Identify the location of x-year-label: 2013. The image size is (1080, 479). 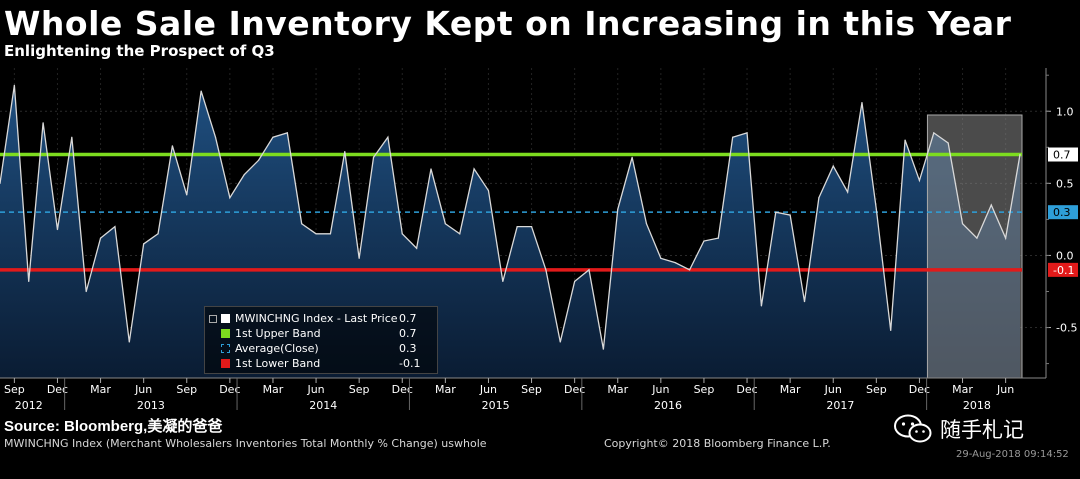
(151, 405).